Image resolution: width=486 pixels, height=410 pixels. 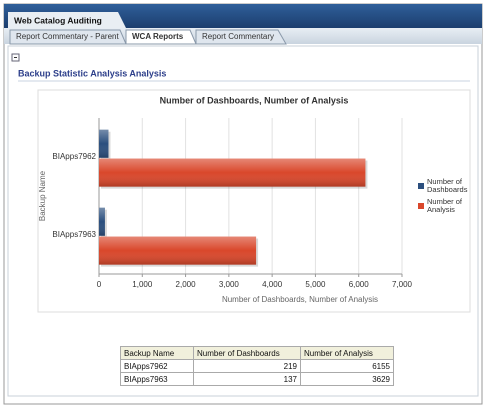 I want to click on y-tick-label: BIApps7963, so click(x=74, y=234).